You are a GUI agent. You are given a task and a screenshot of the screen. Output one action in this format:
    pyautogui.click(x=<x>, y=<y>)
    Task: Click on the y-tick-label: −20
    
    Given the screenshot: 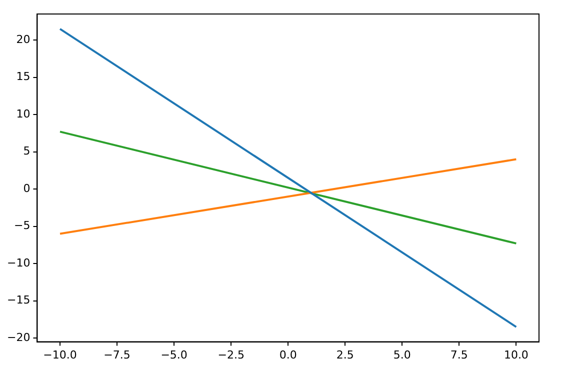 What is the action you would take?
    pyautogui.click(x=18, y=337)
    